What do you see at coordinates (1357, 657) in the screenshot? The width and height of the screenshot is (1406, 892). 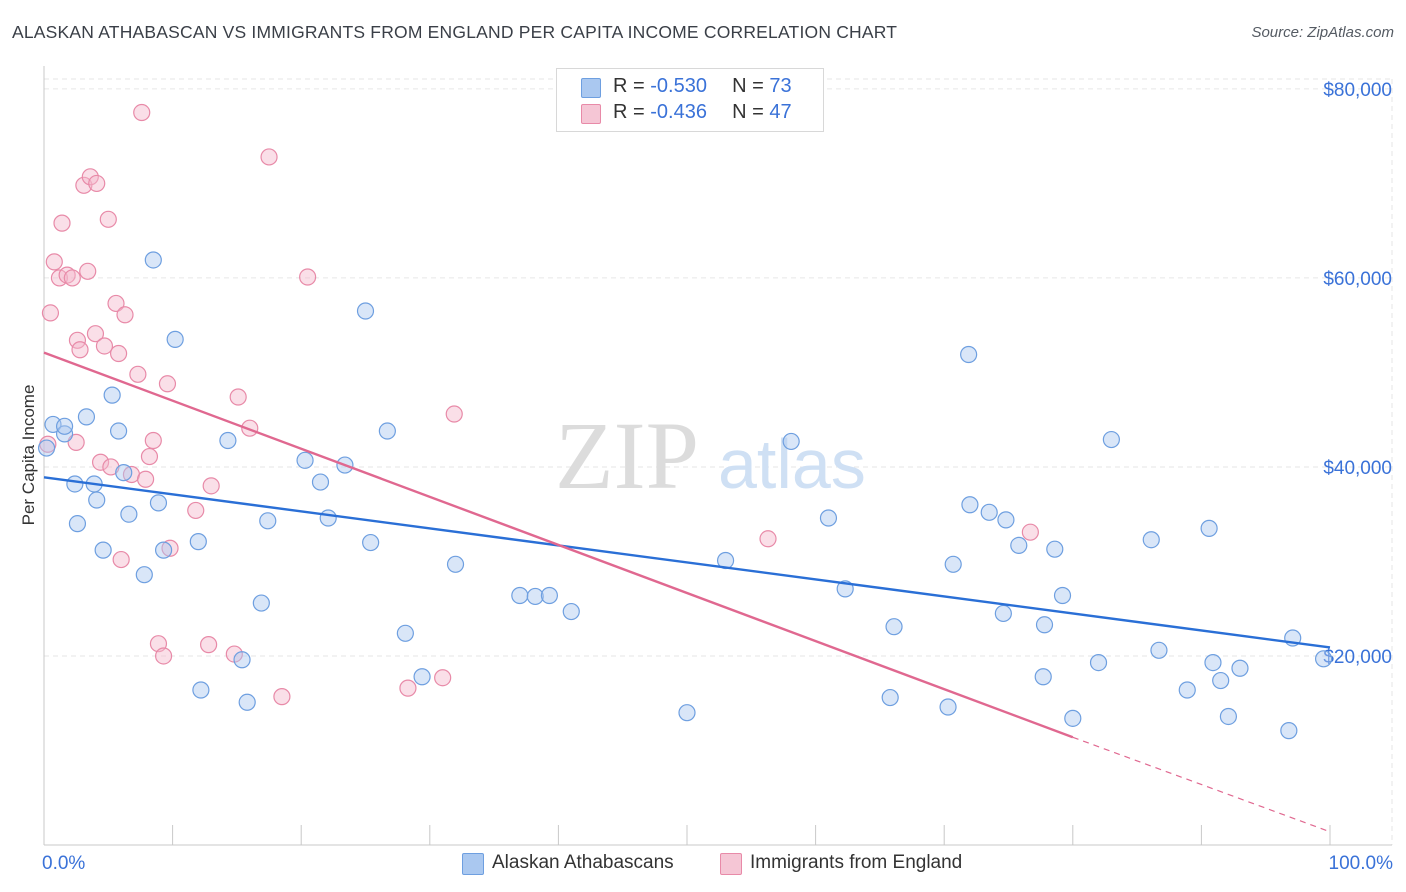 I see `y-tick-label: $20,000` at bounding box center [1357, 657].